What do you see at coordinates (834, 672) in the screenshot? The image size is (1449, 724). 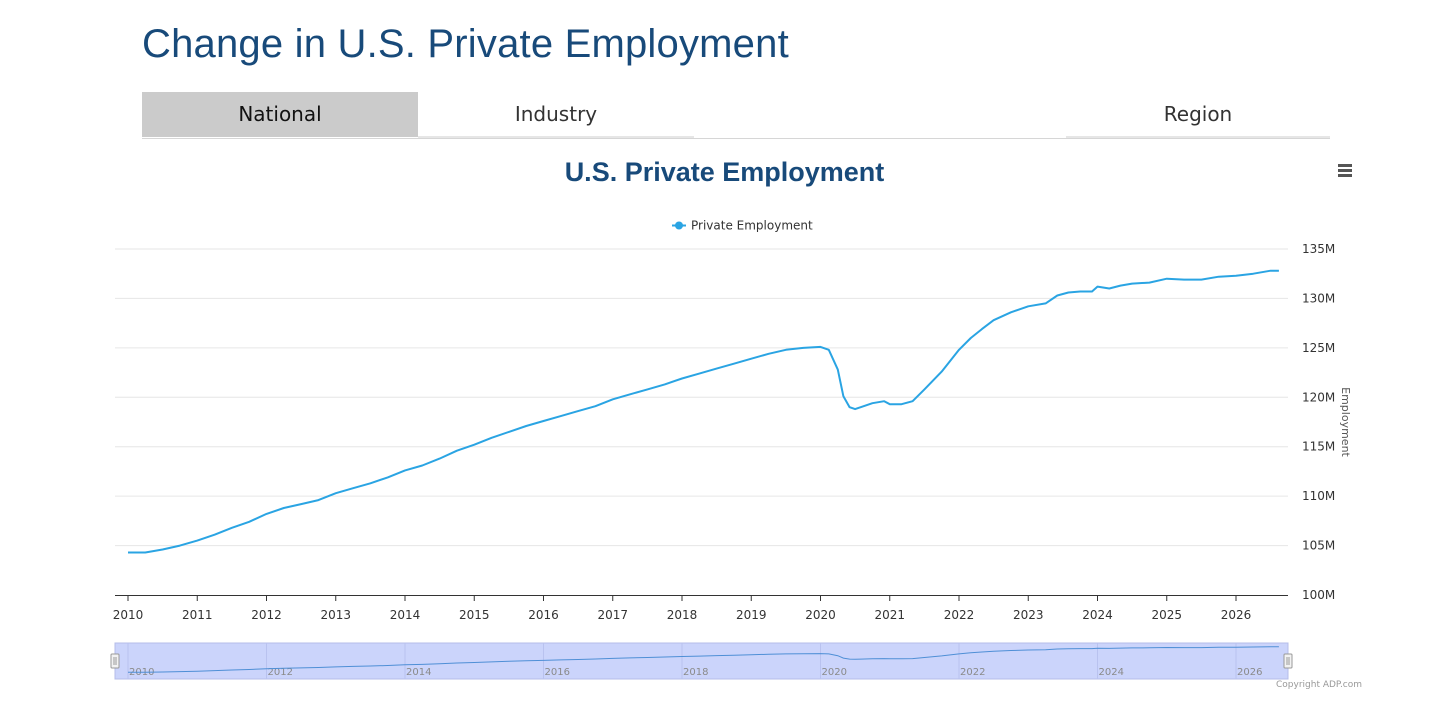 I see `navigator-tick-label: 2020` at bounding box center [834, 672].